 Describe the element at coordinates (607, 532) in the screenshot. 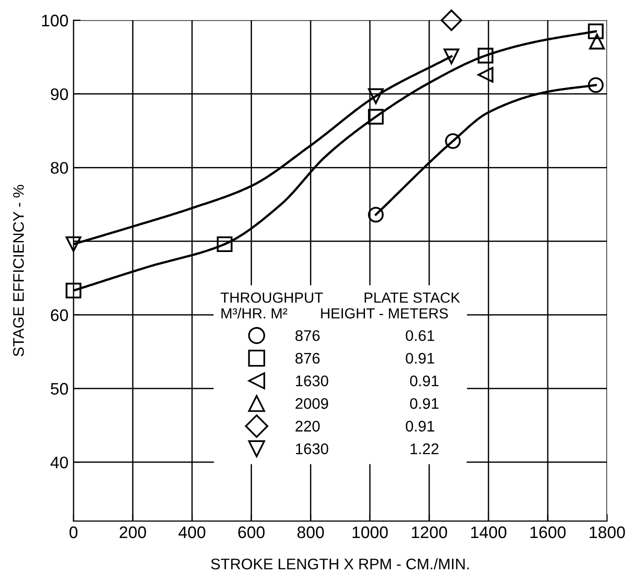

I see `x-tick-label: 1800` at that location.